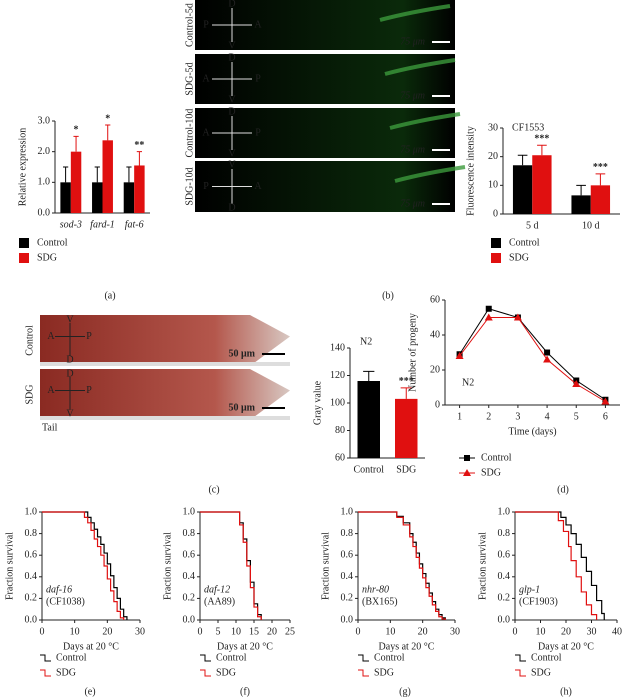 Image resolution: width=637 pixels, height=698 pixels. What do you see at coordinates (76, 130) in the screenshot?
I see `significance: *` at bounding box center [76, 130].